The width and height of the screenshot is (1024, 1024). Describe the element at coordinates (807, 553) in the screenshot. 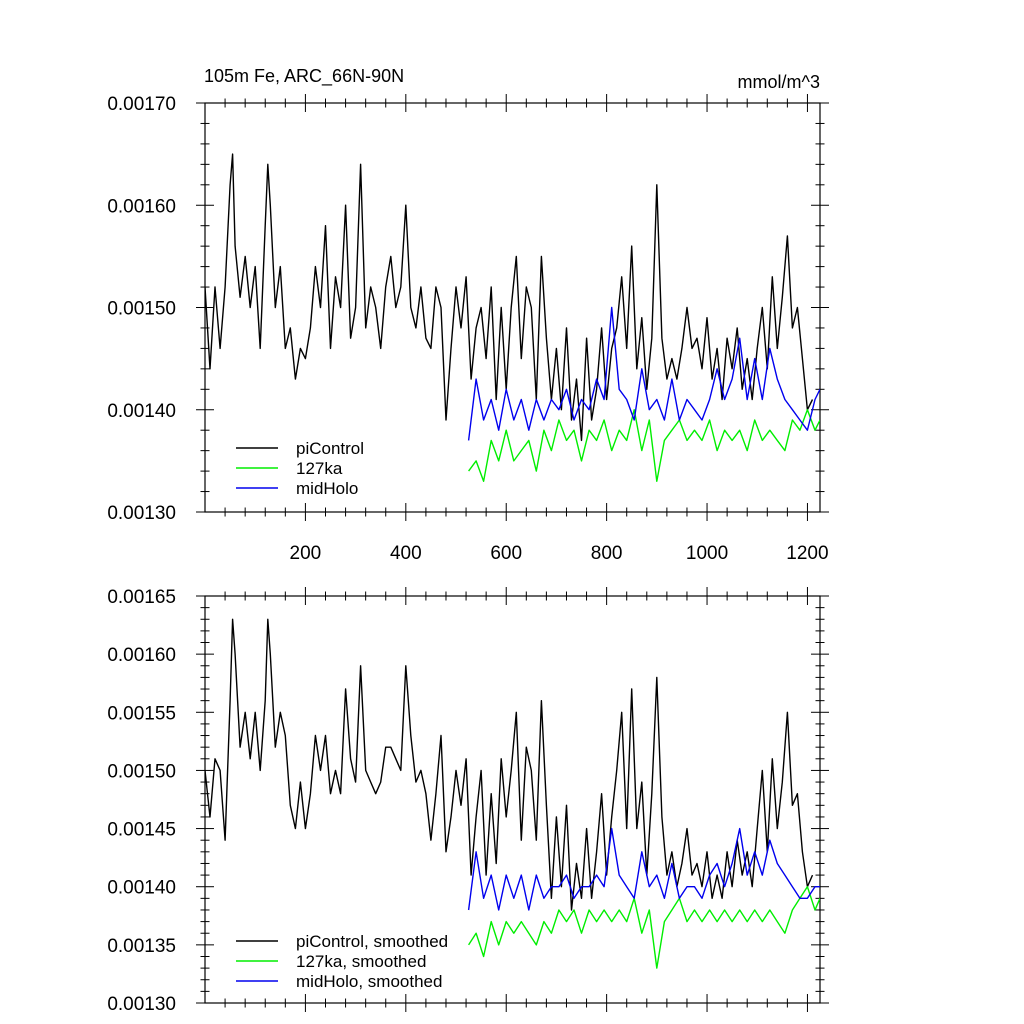

I see `x-tick-label: 1200` at that location.